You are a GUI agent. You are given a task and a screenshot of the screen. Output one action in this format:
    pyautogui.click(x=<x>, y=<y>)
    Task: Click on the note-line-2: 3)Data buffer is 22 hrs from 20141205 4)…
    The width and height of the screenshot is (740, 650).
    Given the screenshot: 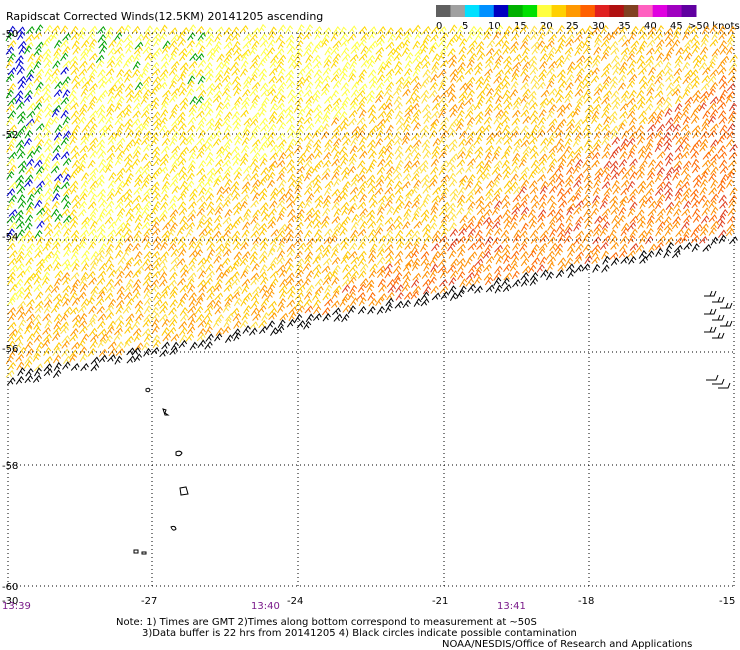 What is the action you would take?
    pyautogui.click(x=359, y=633)
    